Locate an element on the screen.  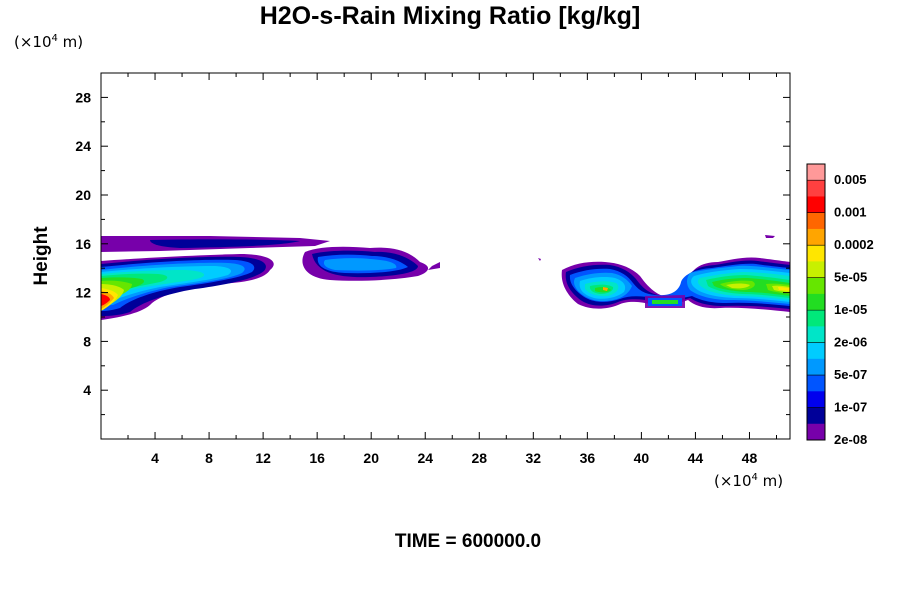
colorbar-label: 1e-05 is located at coordinates (850, 309).